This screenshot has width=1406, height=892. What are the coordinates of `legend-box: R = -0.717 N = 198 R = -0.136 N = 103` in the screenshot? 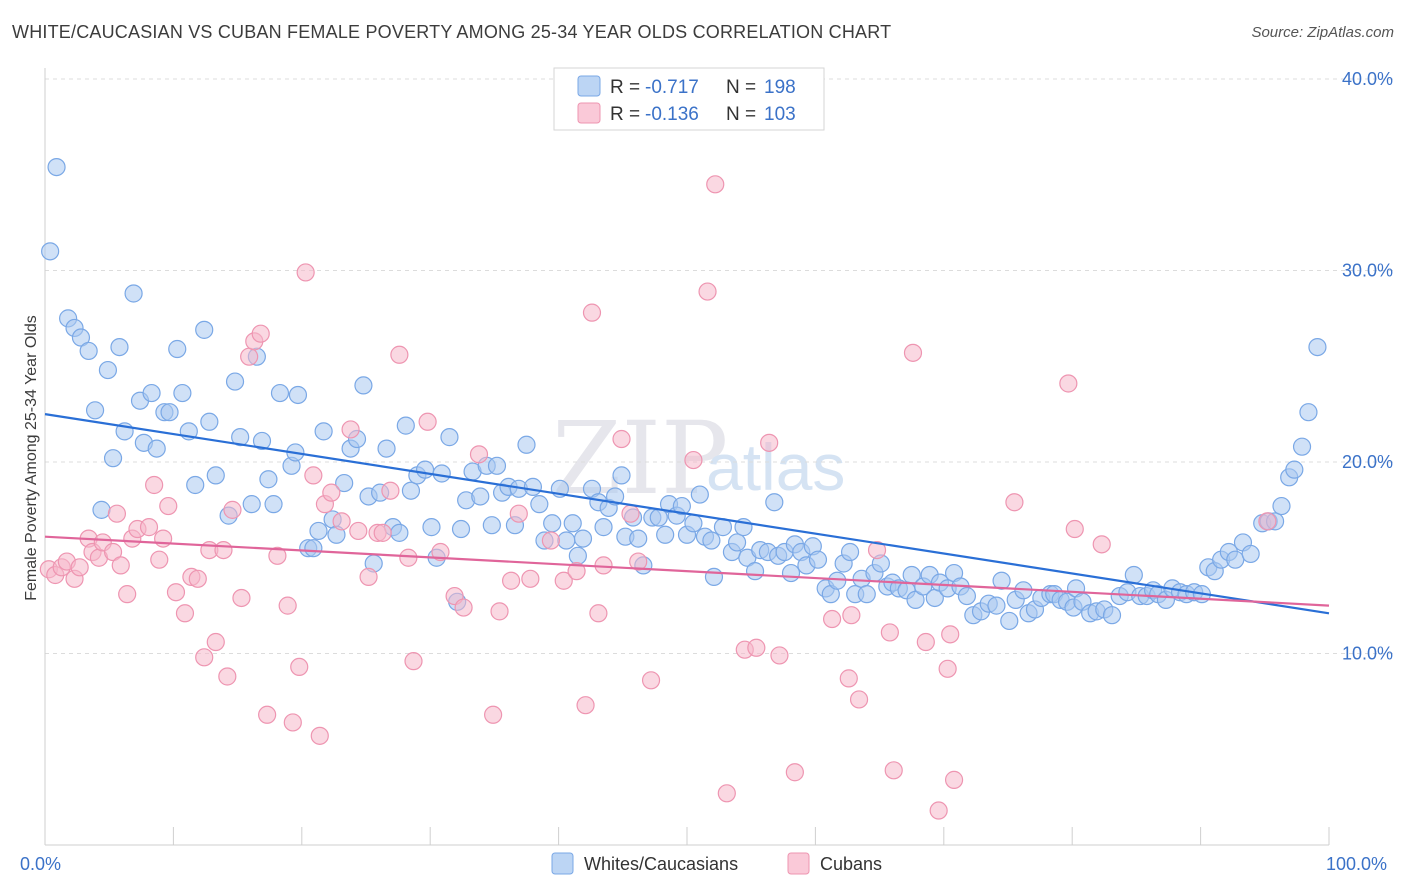 It's located at (689, 99).